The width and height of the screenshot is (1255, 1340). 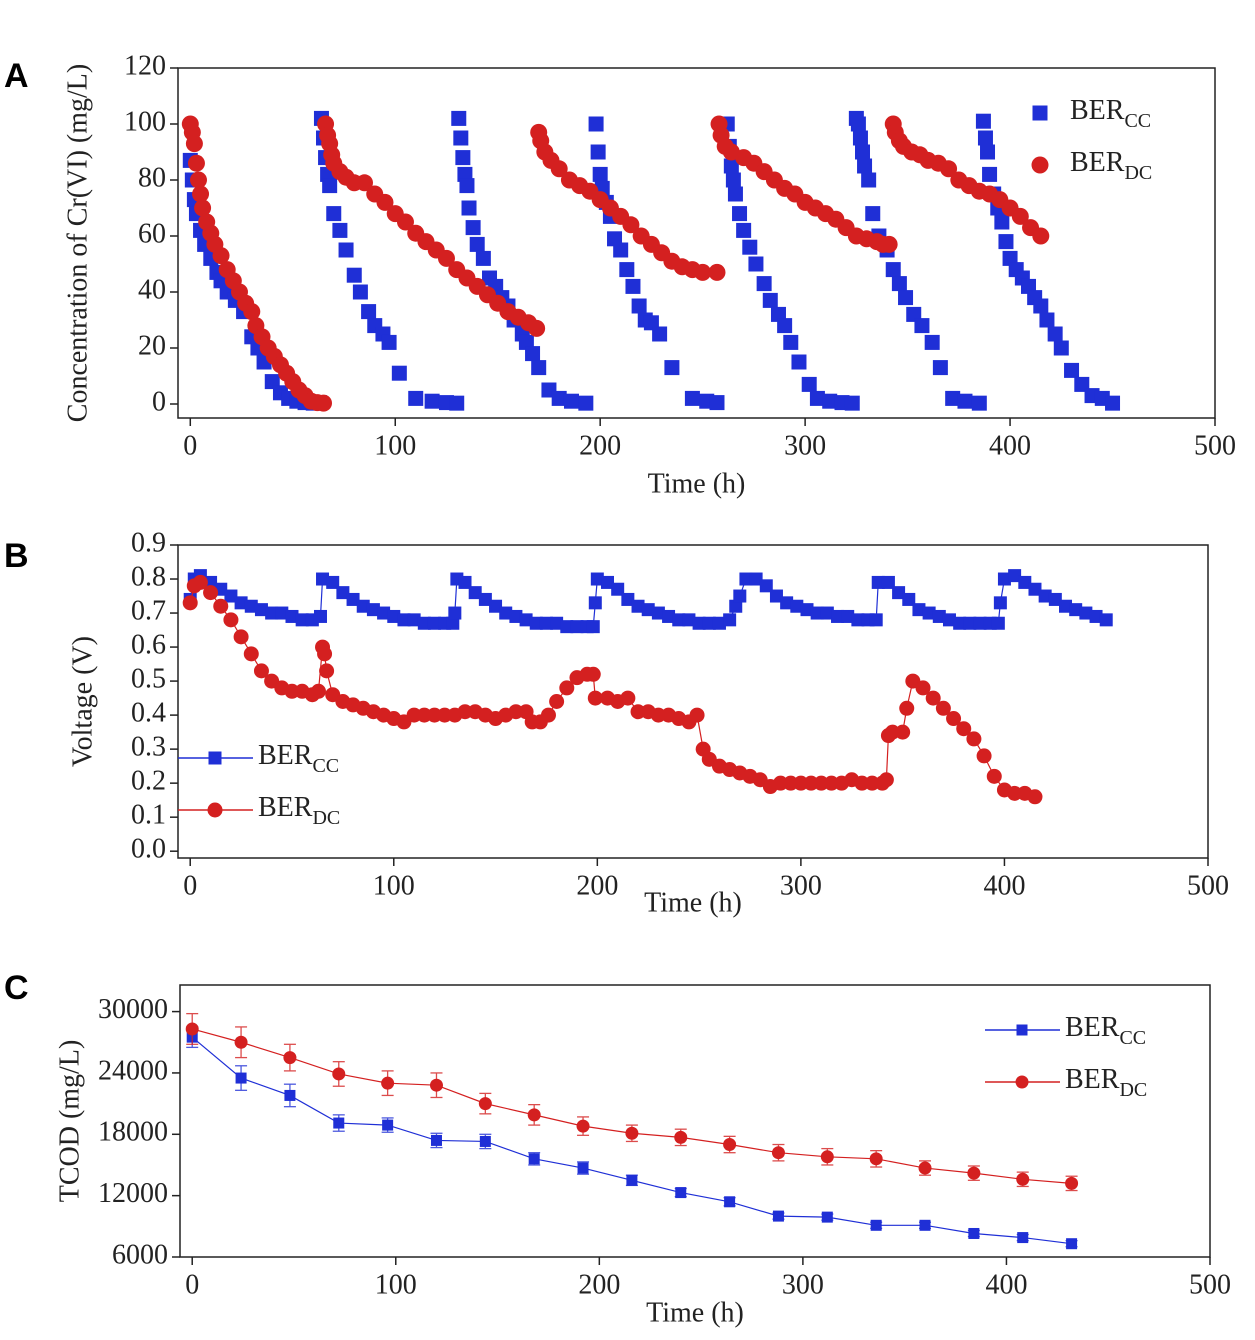 I want to click on y-axis-title: Voltage (V), so click(x=82, y=701).